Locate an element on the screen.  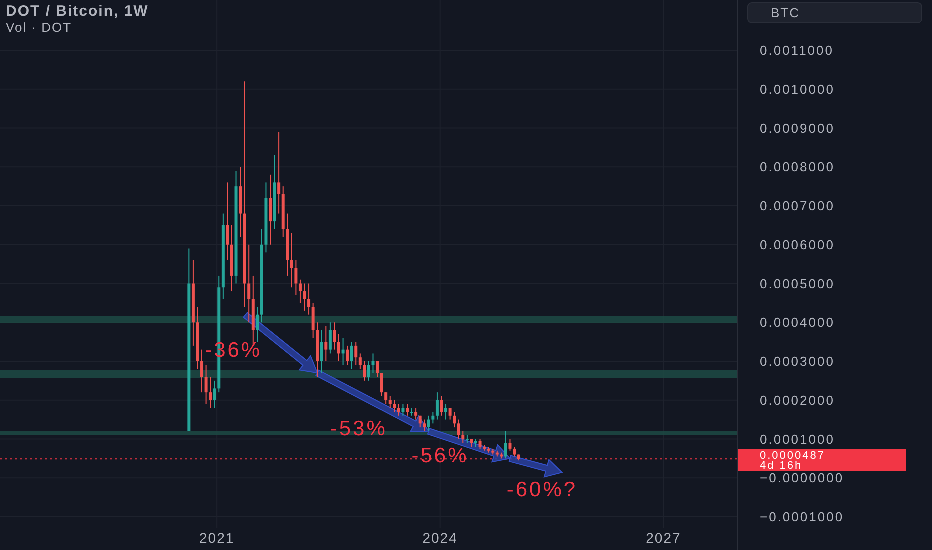
y-tick-label: 0.0011000 is located at coordinates (797, 50).